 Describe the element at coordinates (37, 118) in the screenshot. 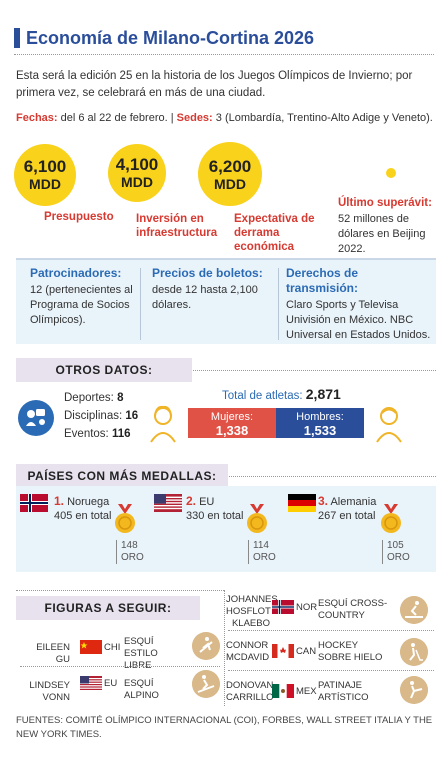

I see `fechas-label: Fechas:` at that location.